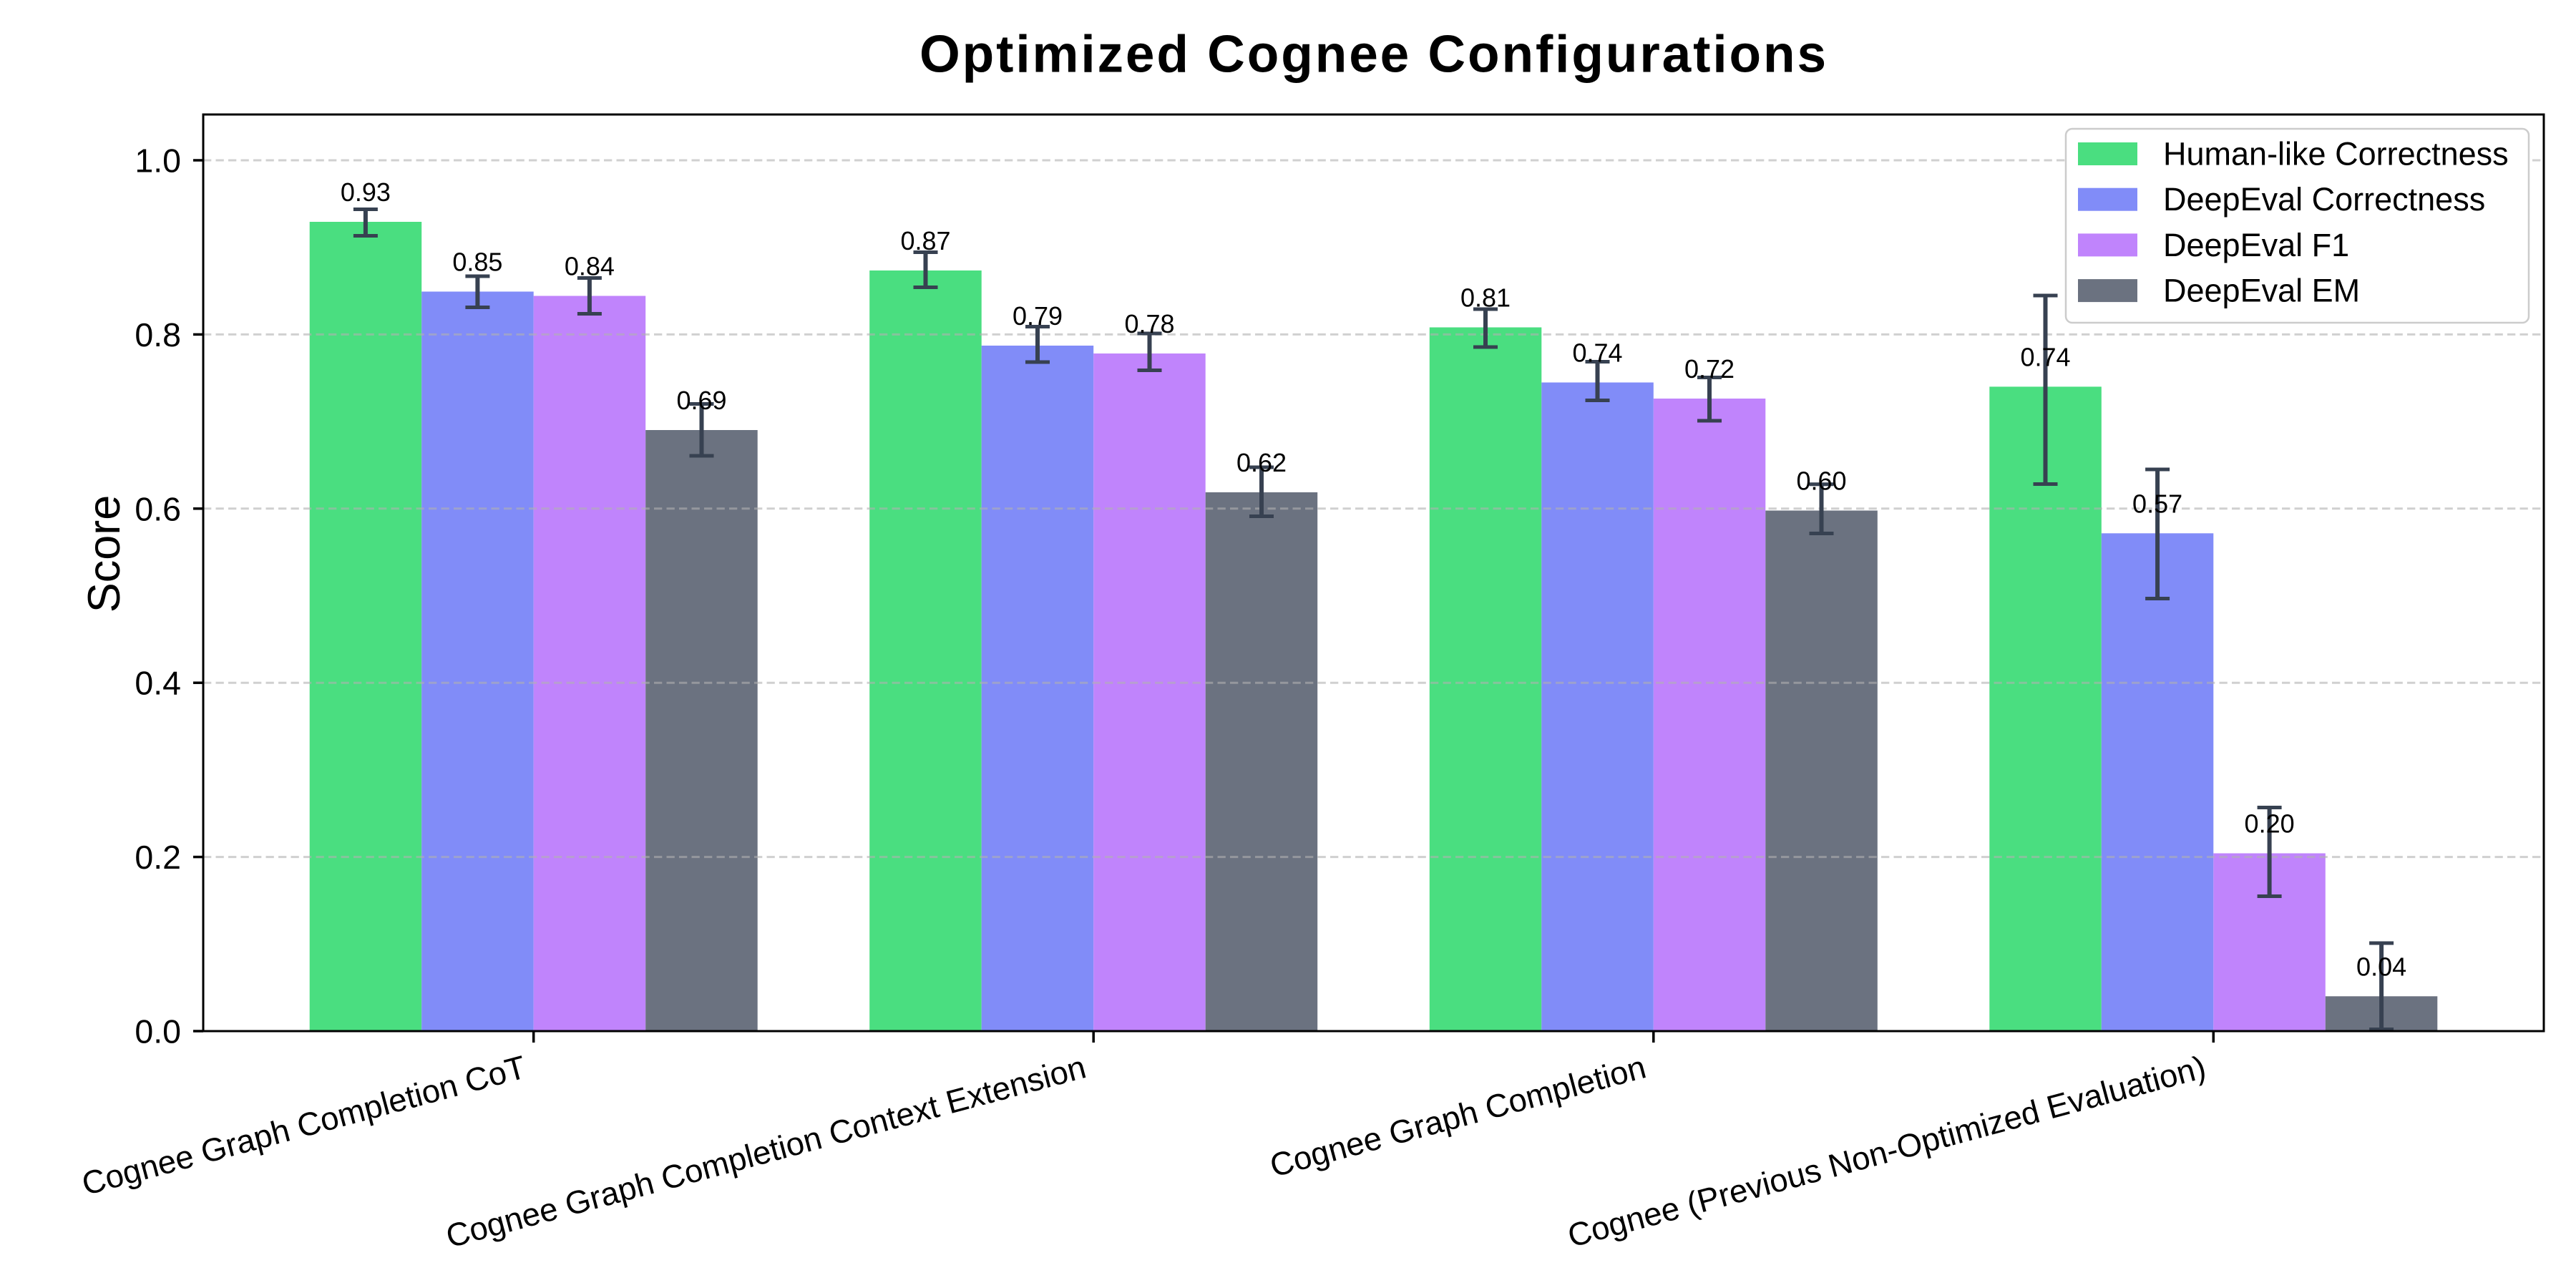 Image resolution: width=2576 pixels, height=1288 pixels. What do you see at coordinates (1373, 55) in the screenshot?
I see `svg-text:Optimized Cognee Configuration: Optimized Cognee Configurations` at bounding box center [1373, 55].